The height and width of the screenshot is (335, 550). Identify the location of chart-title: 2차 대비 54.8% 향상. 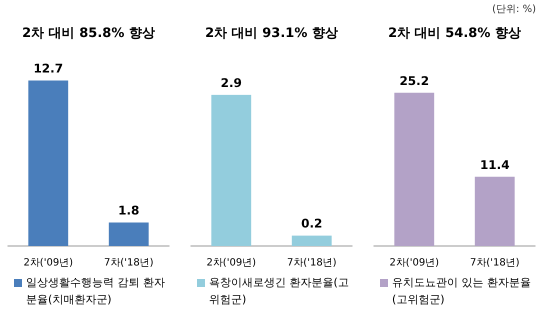
(454, 34).